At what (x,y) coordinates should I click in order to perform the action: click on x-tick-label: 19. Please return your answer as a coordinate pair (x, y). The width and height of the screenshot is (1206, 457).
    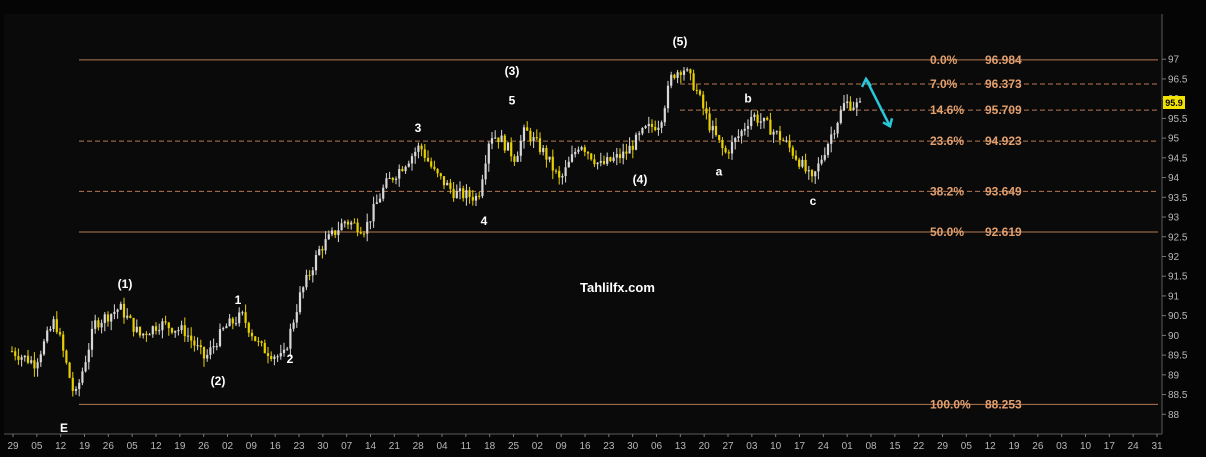
    Looking at the image, I should click on (1014, 446).